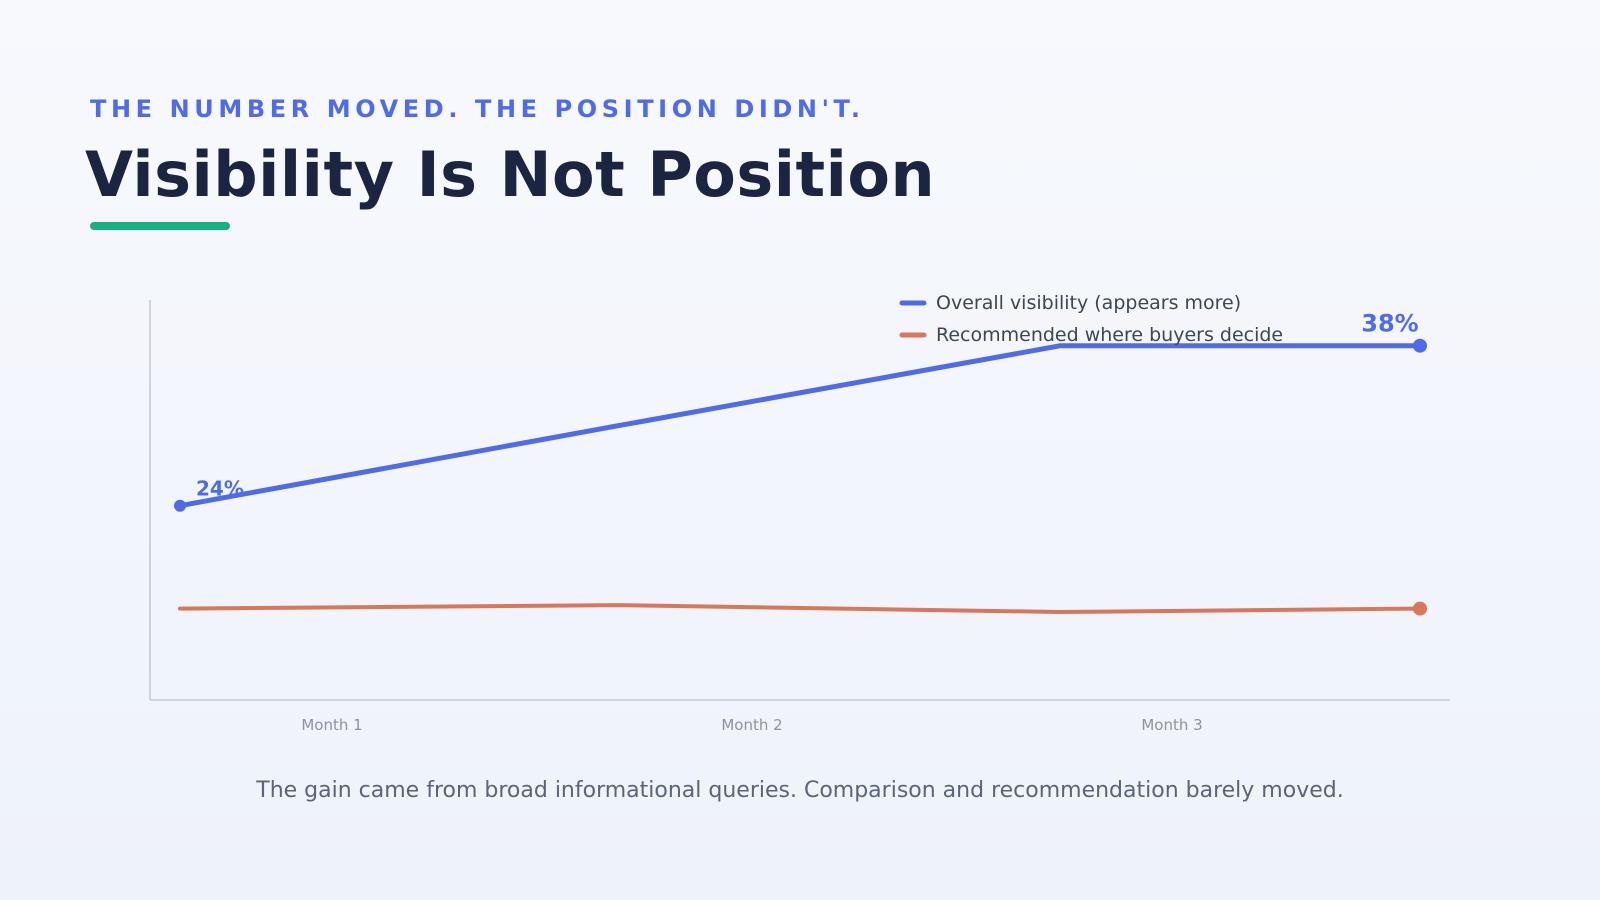 The image size is (1600, 900). I want to click on data-label-end: 38%, so click(1389, 324).